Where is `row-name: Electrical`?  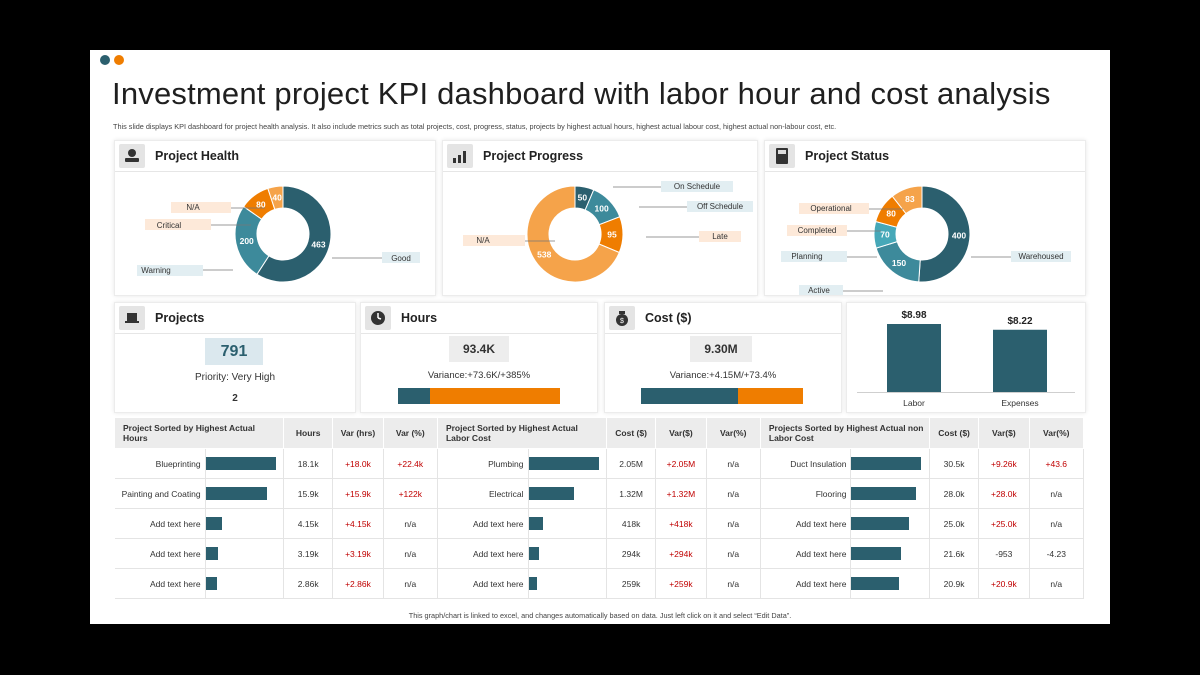 row-name: Electrical is located at coordinates (483, 493).